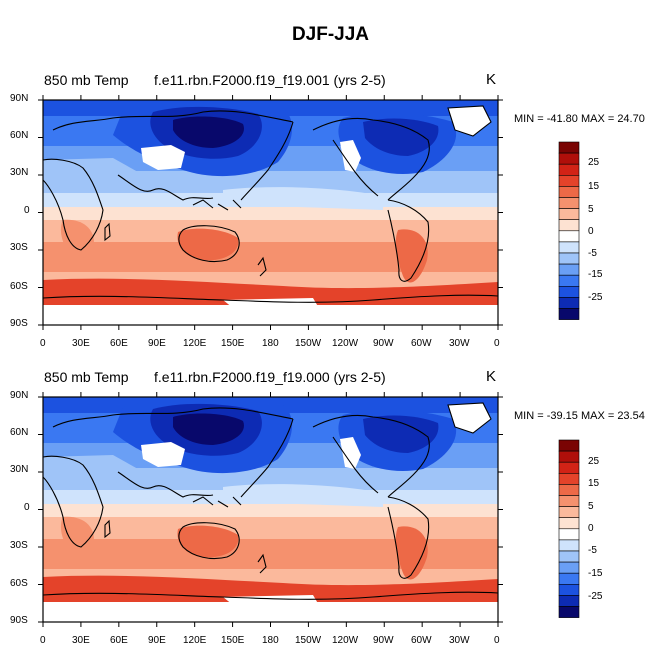  Describe the element at coordinates (308, 343) in the screenshot. I see `p1-lon-label: 150W` at that location.